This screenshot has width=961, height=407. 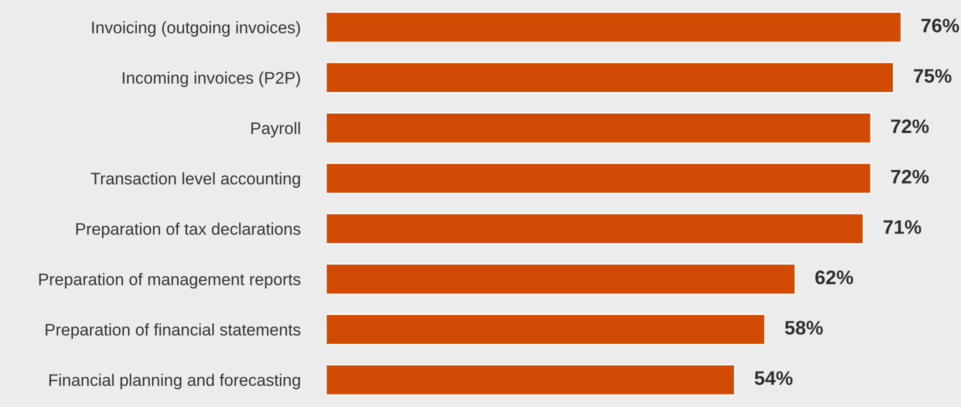 I want to click on y-tick-label: Invoicing (outgoing invoices), so click(x=196, y=29).